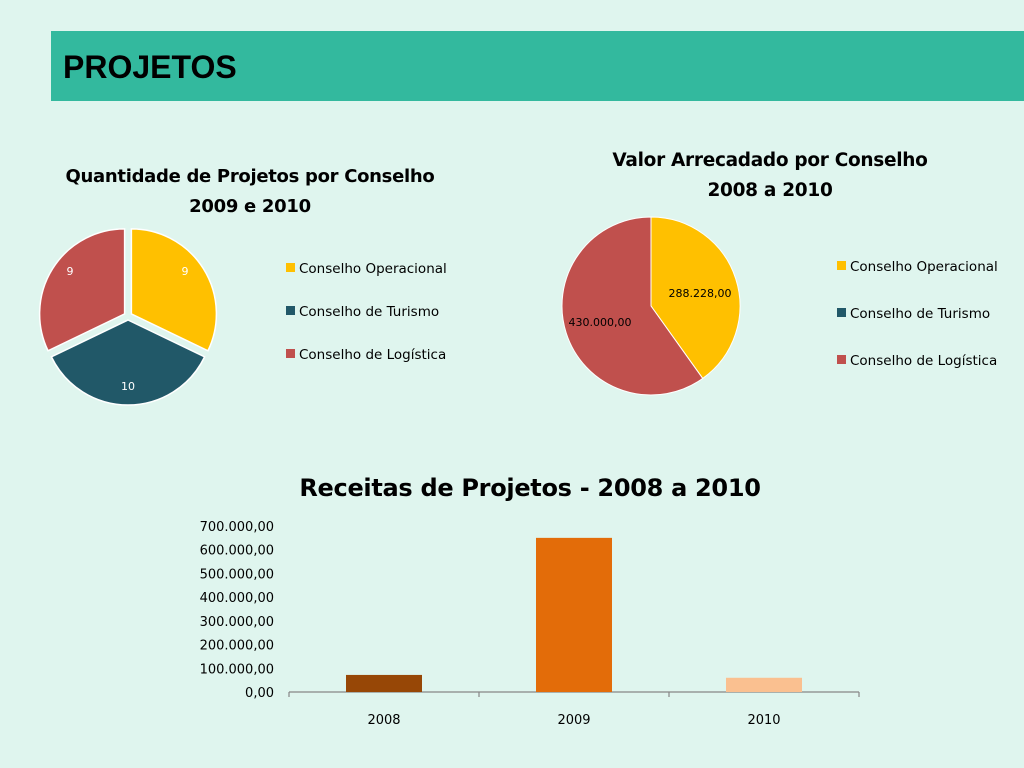 The height and width of the screenshot is (768, 1024). I want to click on pie2-legend-turismo: Conselho de Turismo, so click(913, 314).